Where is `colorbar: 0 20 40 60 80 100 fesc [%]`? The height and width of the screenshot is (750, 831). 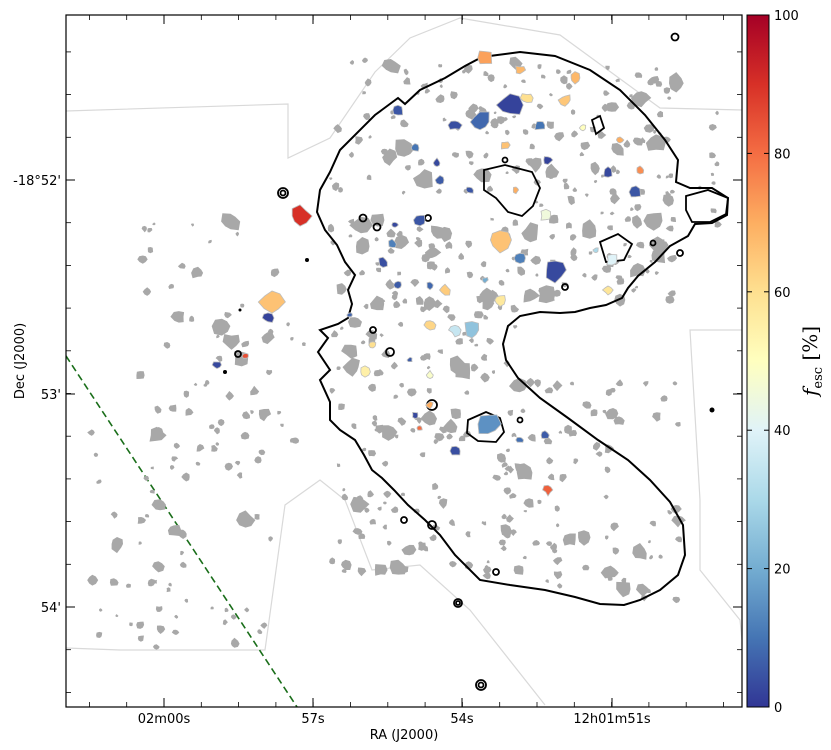
colorbar: 0 20 40 60 80 100 fesc [%] is located at coordinates (786, 362).